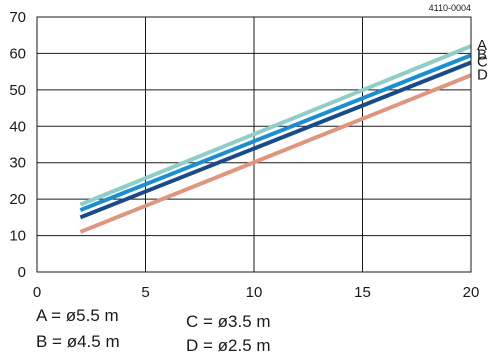 Image resolution: width=495 pixels, height=362 pixels. What do you see at coordinates (22, 272) in the screenshot?
I see `y-tick-label-0: 0` at bounding box center [22, 272].